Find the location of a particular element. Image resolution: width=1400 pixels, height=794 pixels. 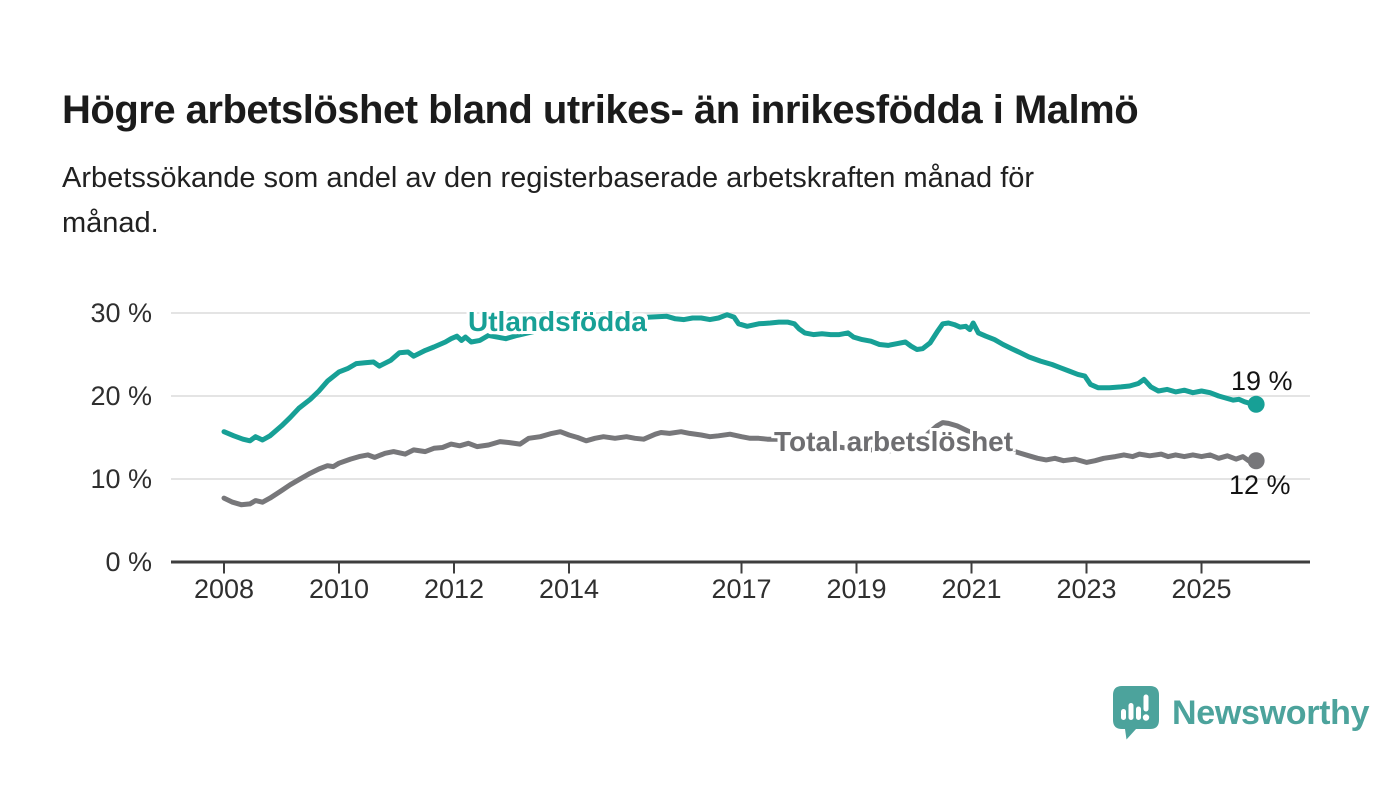

bar-tall is located at coordinates (1131, 711).